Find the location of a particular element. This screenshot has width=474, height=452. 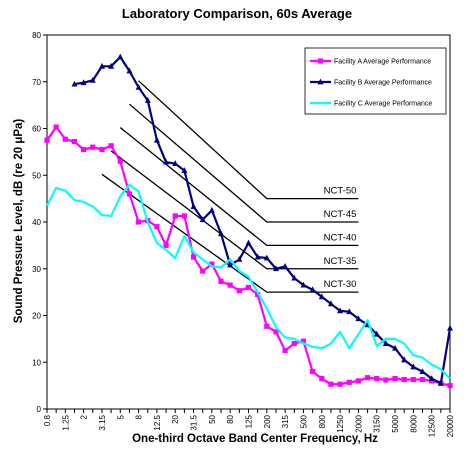

y-tick-label: 0 is located at coordinates (39, 409).